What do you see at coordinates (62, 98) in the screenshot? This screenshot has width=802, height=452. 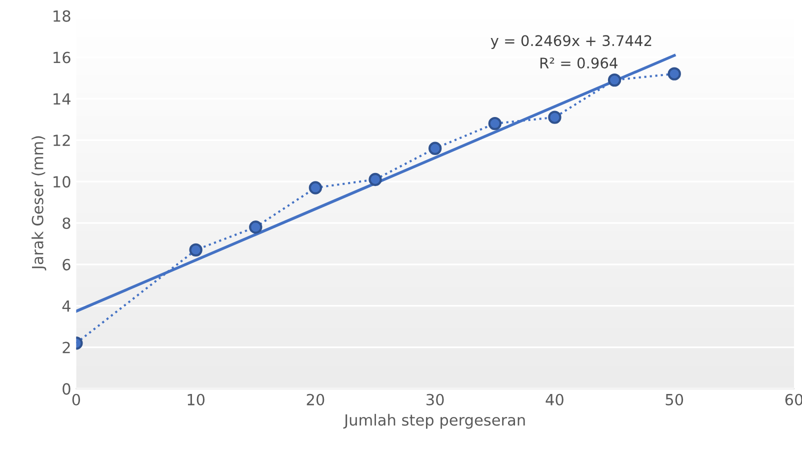 I see `y-tick-label: 14` at bounding box center [62, 98].